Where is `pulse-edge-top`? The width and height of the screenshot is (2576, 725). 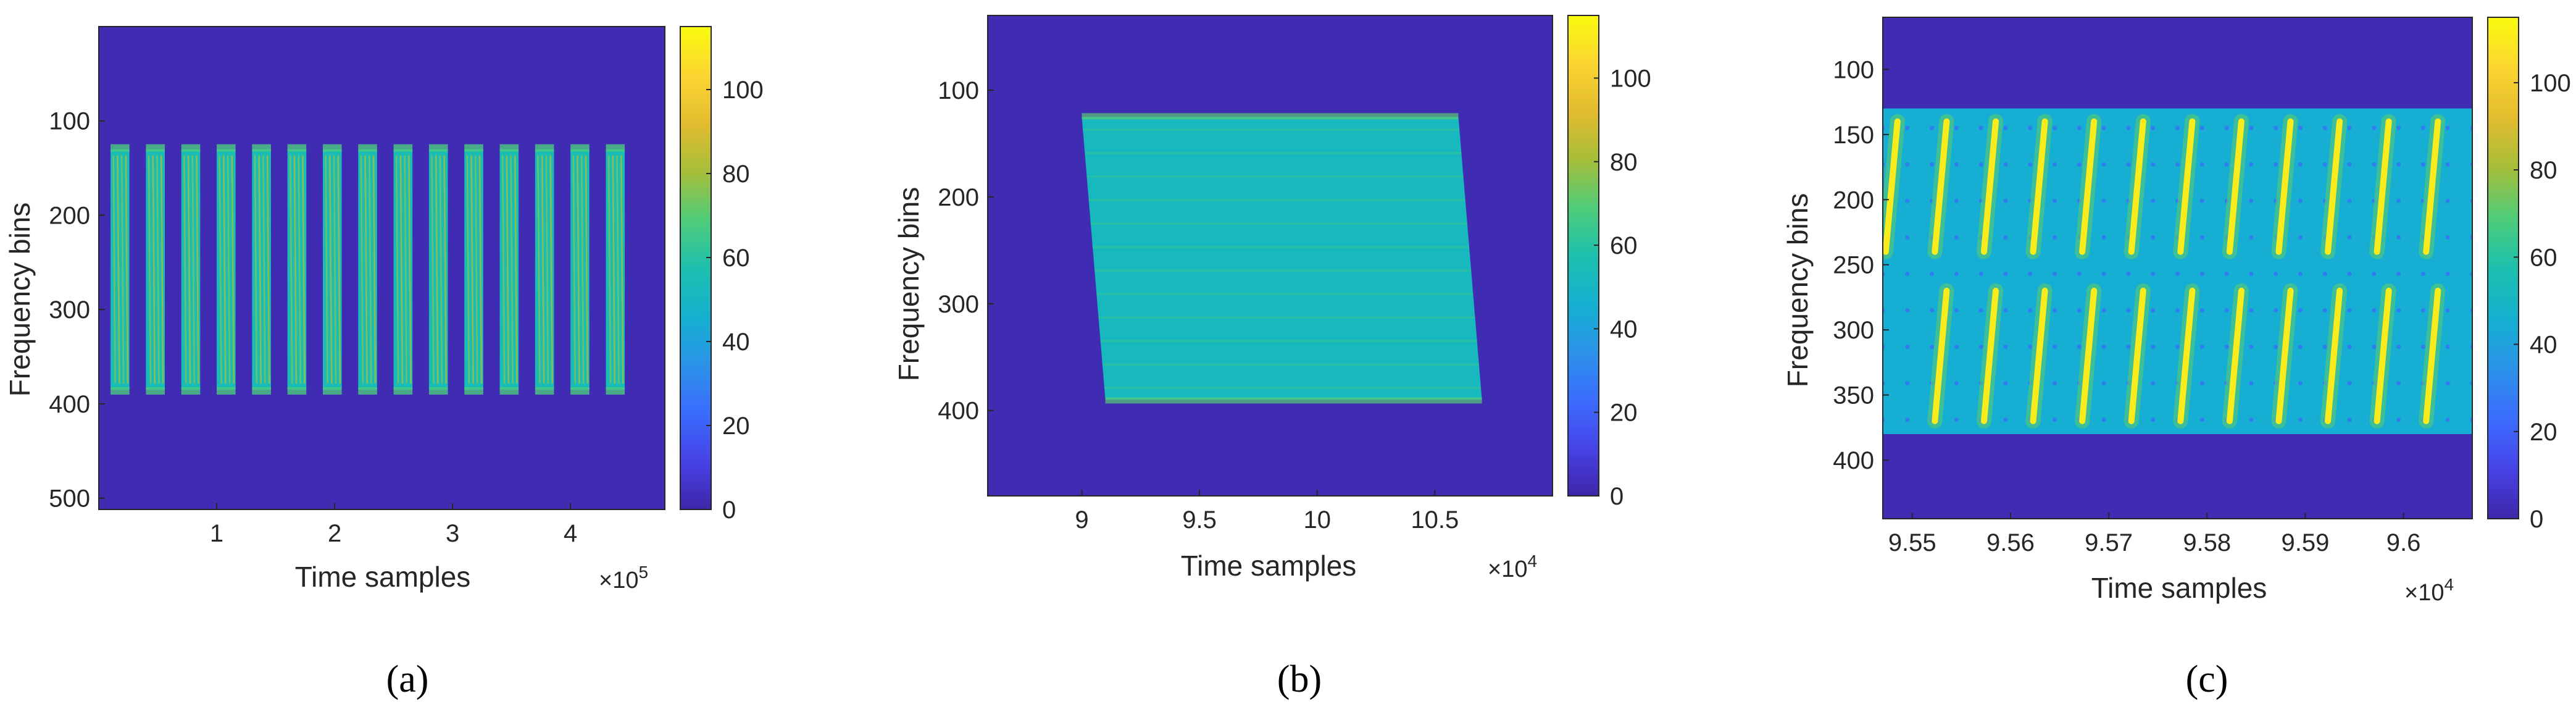 pulse-edge-top is located at coordinates (403, 148).